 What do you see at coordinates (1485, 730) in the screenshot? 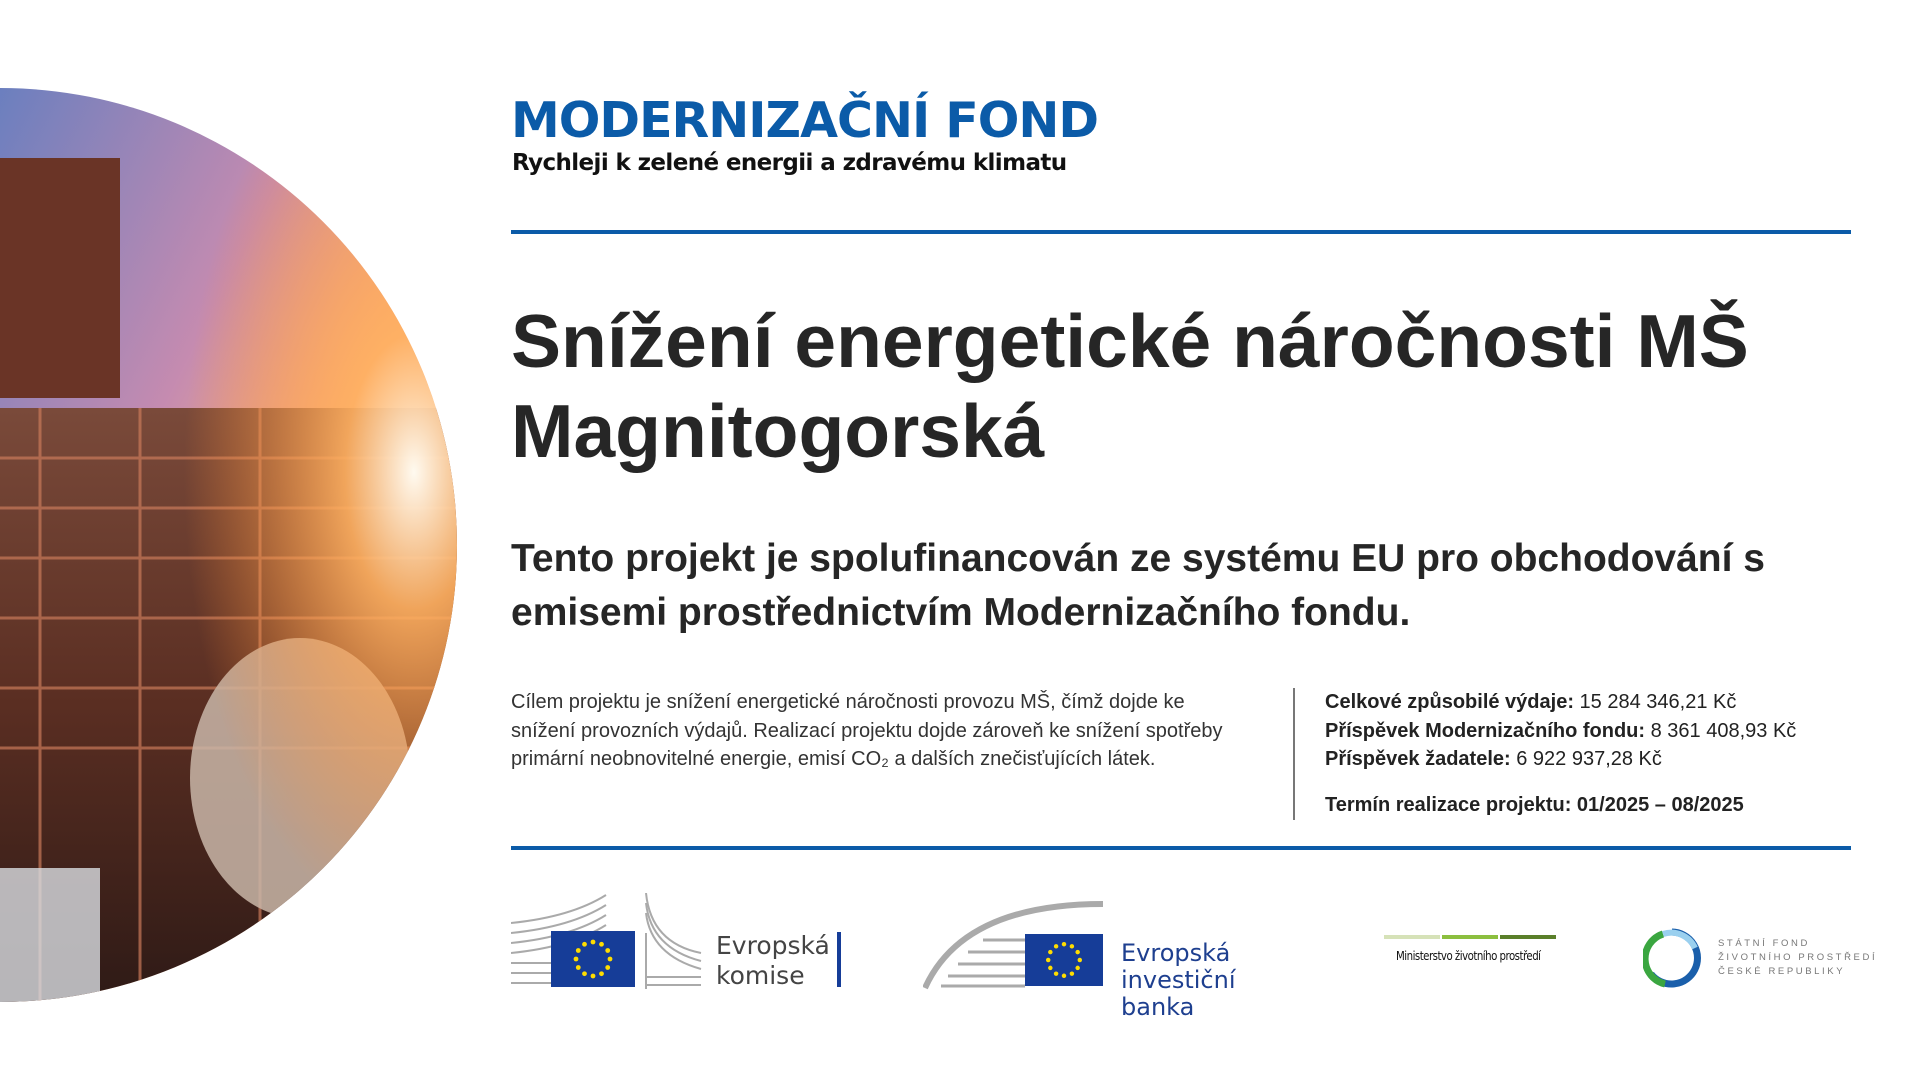
I see `finance-label: Příspěvek Modernizačního fondu:` at bounding box center [1485, 730].